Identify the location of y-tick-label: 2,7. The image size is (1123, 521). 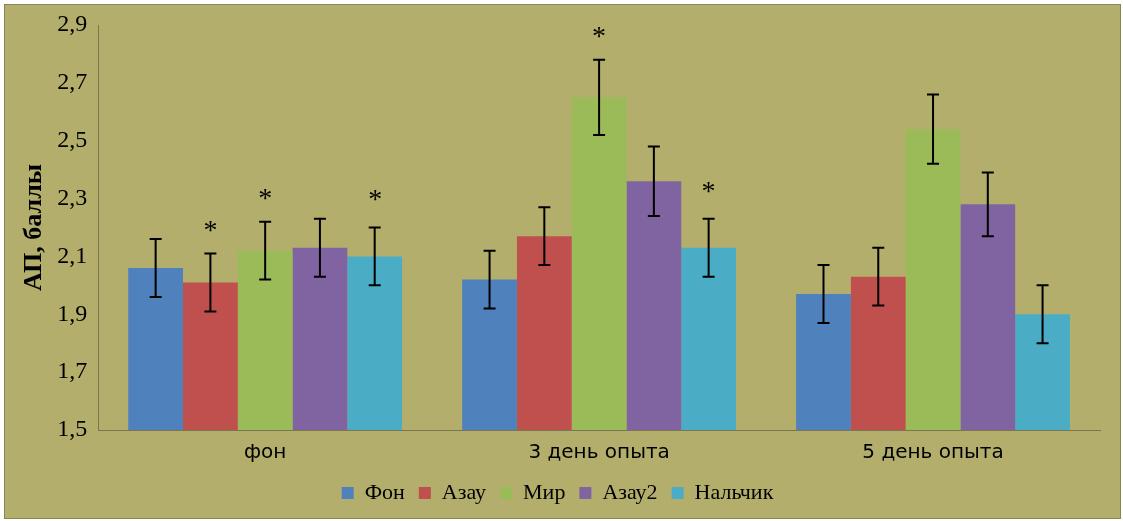
(72, 81).